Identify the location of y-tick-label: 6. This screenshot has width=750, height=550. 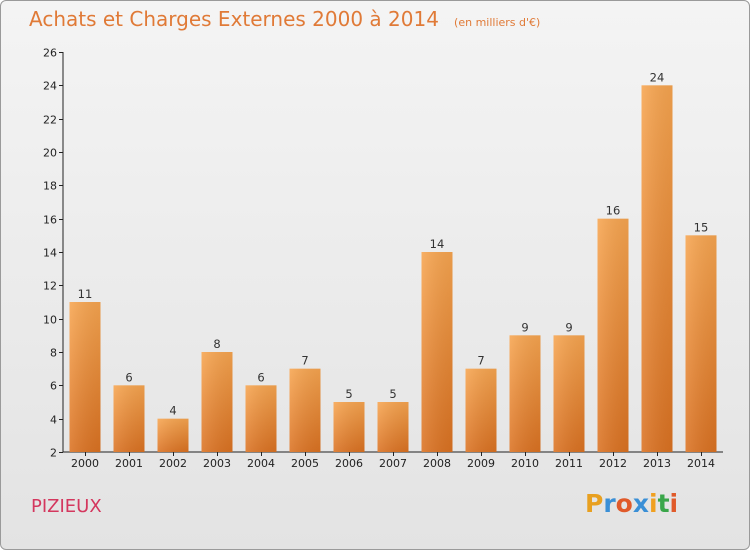
(53, 386).